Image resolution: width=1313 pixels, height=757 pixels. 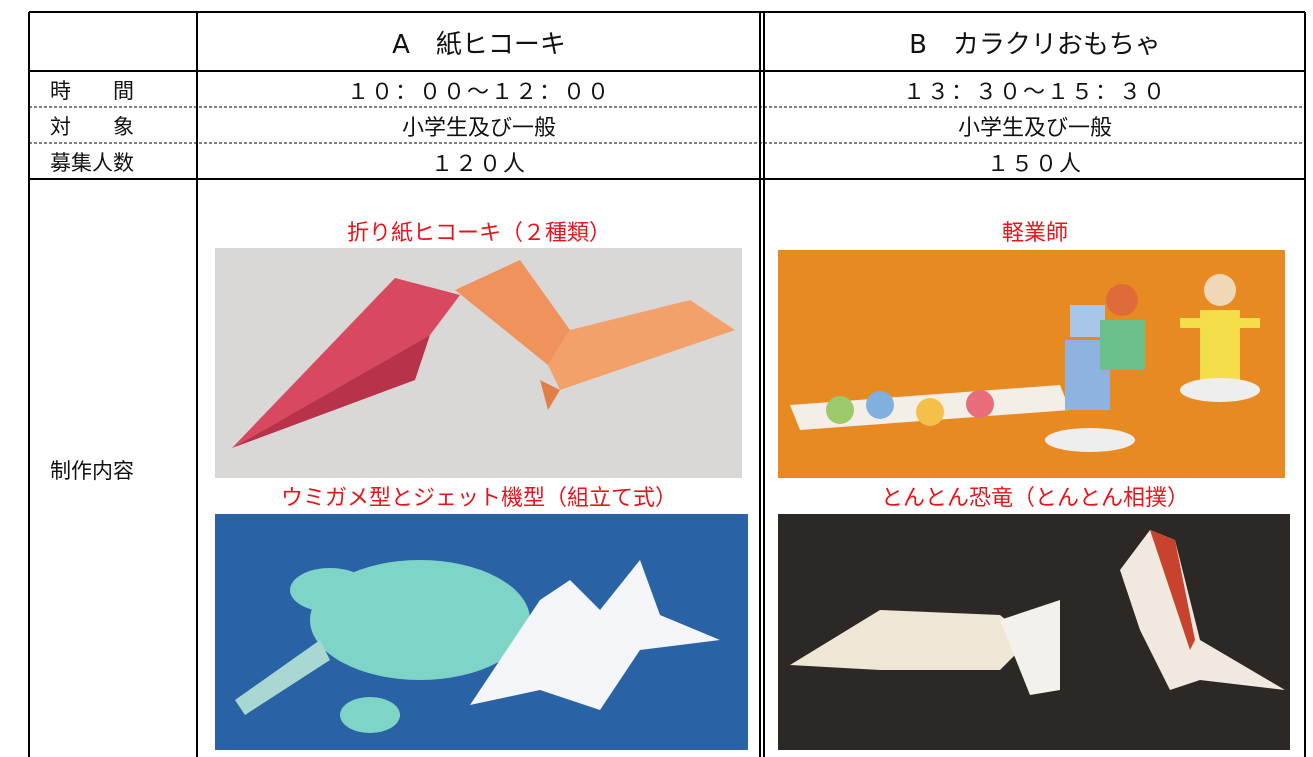 What do you see at coordinates (92, 471) in the screenshot?
I see `row-label: 制作内容` at bounding box center [92, 471].